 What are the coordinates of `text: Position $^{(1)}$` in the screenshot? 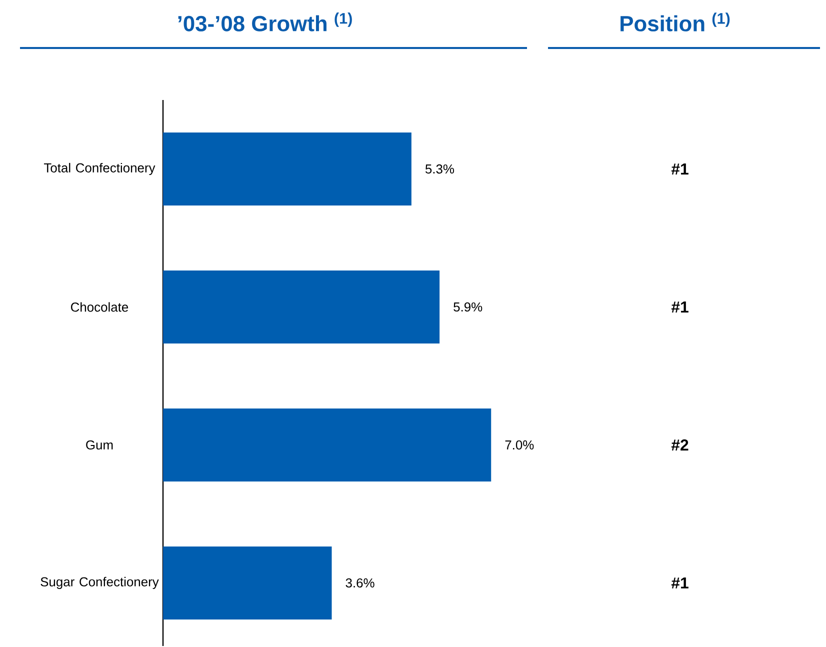 It's located at (675, 22).